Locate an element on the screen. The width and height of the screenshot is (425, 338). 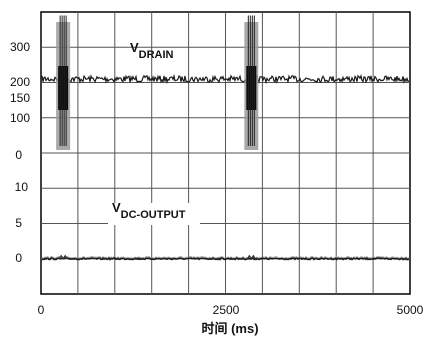
y-tick-label: 200 is located at coordinates (20, 82).